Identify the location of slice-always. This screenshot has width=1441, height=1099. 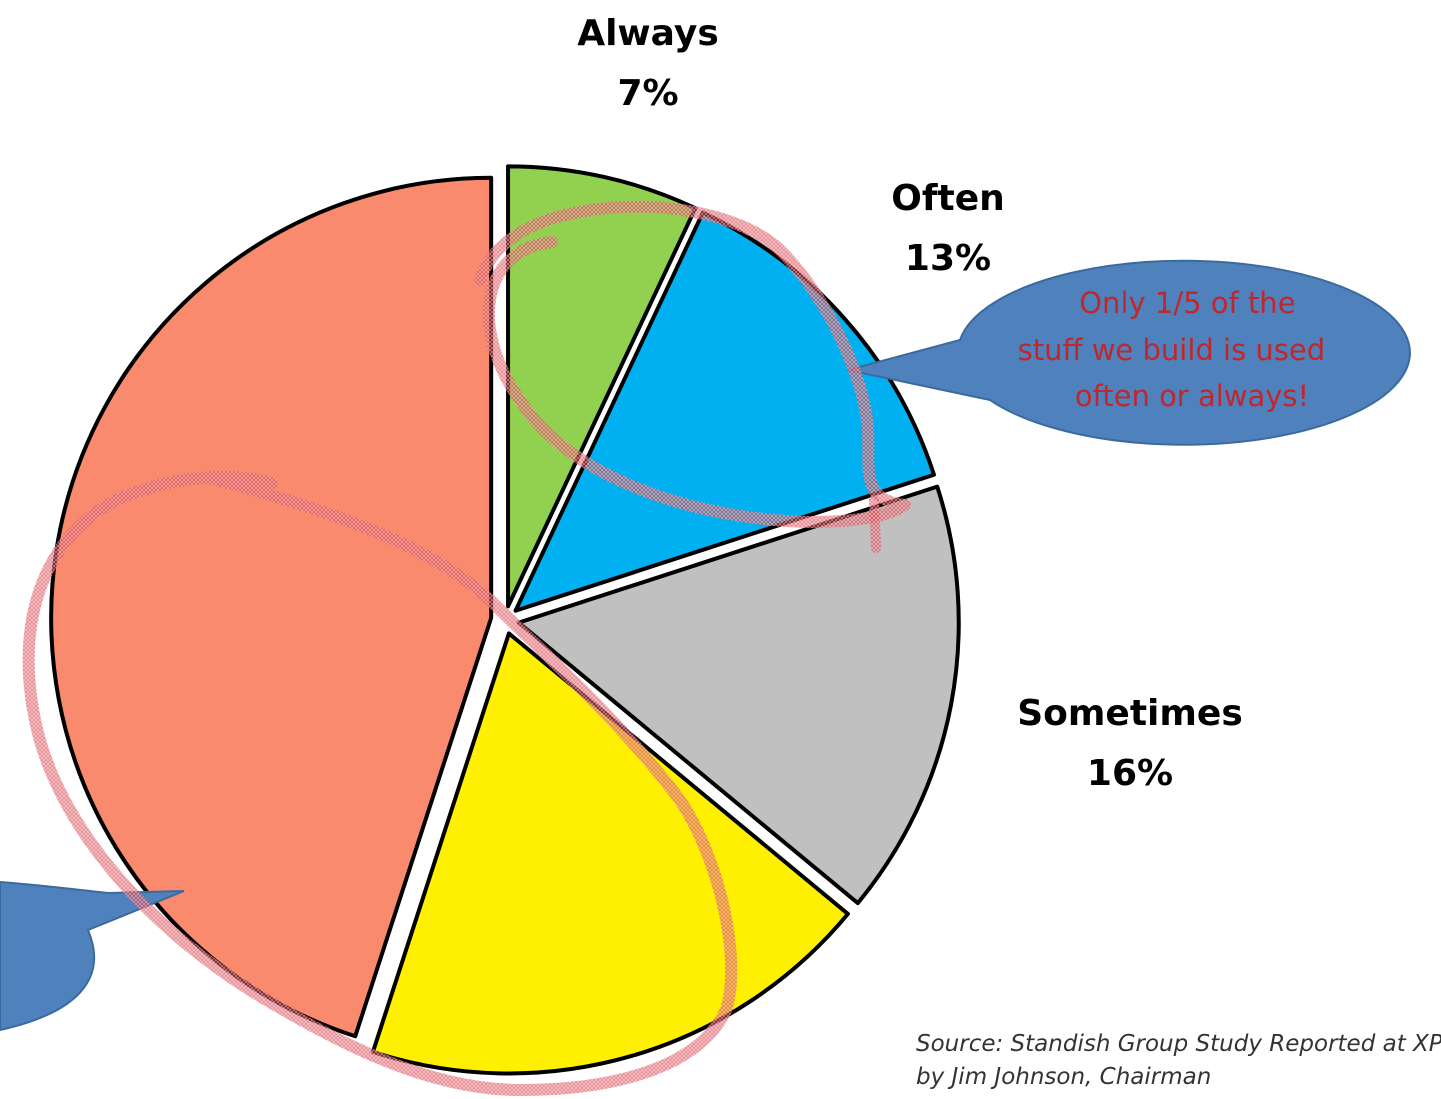
(602, 386).